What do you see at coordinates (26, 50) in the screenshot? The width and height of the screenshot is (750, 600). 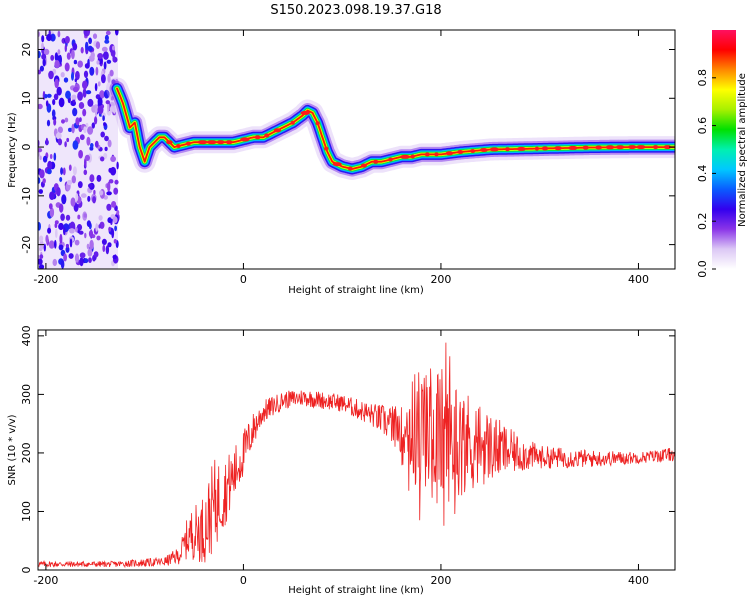 I see `y-tick-label: 20` at bounding box center [26, 50].